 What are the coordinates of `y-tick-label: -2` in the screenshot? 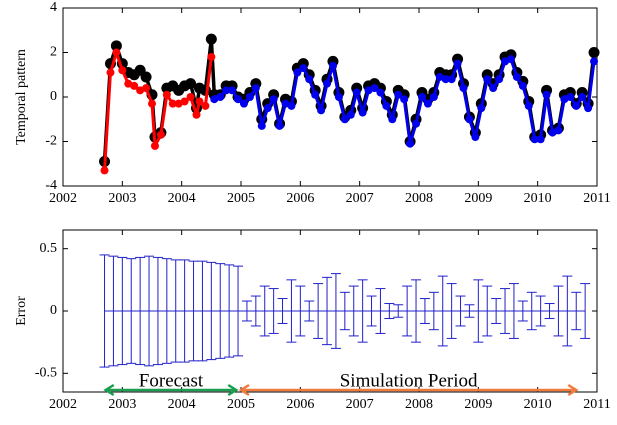 It's located at (51, 141).